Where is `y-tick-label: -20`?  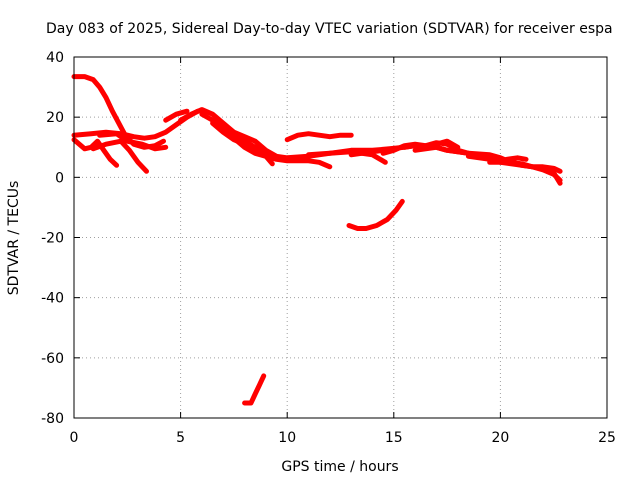
y-tick-label: -20 is located at coordinates (52, 239).